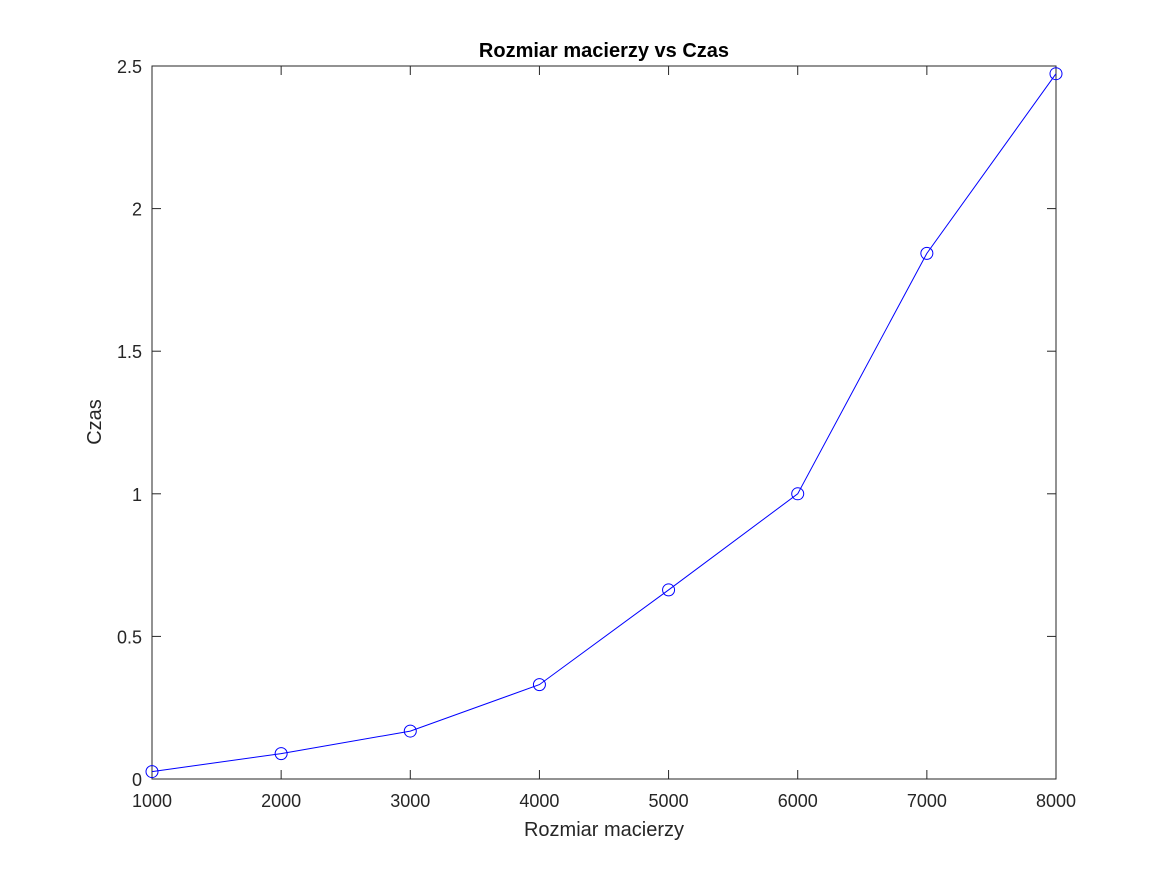  I want to click on chart-title: Rozmiar macierzy vs Czas, so click(604, 51).